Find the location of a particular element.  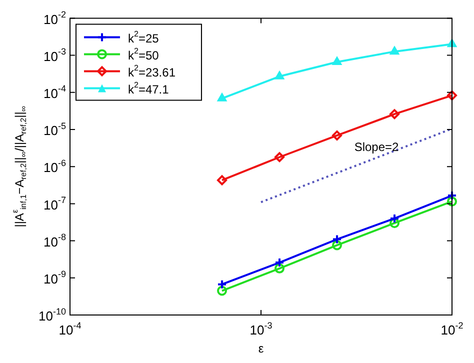

annotation: Slope=2 is located at coordinates (377, 147).